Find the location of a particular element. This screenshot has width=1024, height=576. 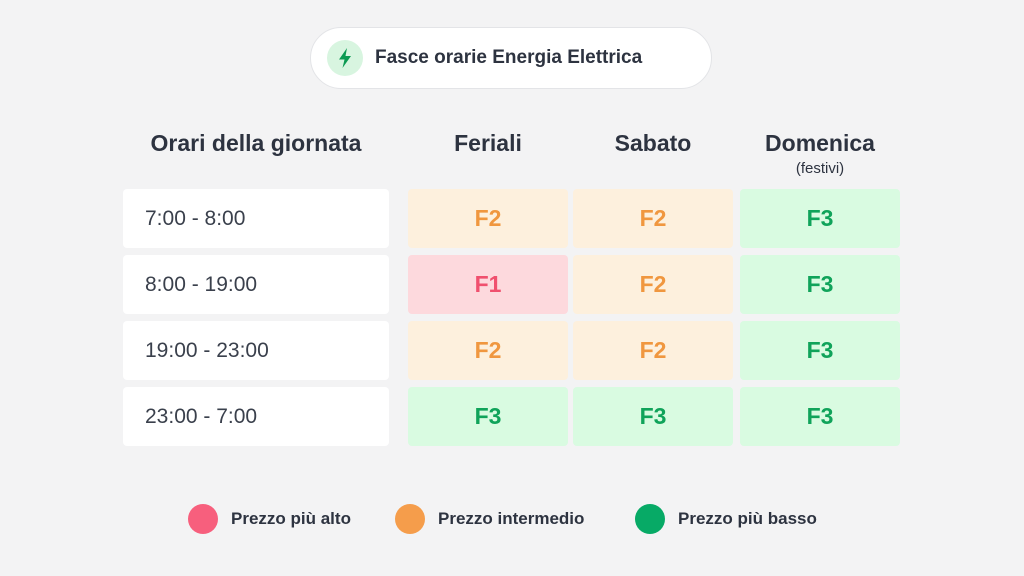

legend-item-medium: Prezzo intermedio is located at coordinates (490, 519).